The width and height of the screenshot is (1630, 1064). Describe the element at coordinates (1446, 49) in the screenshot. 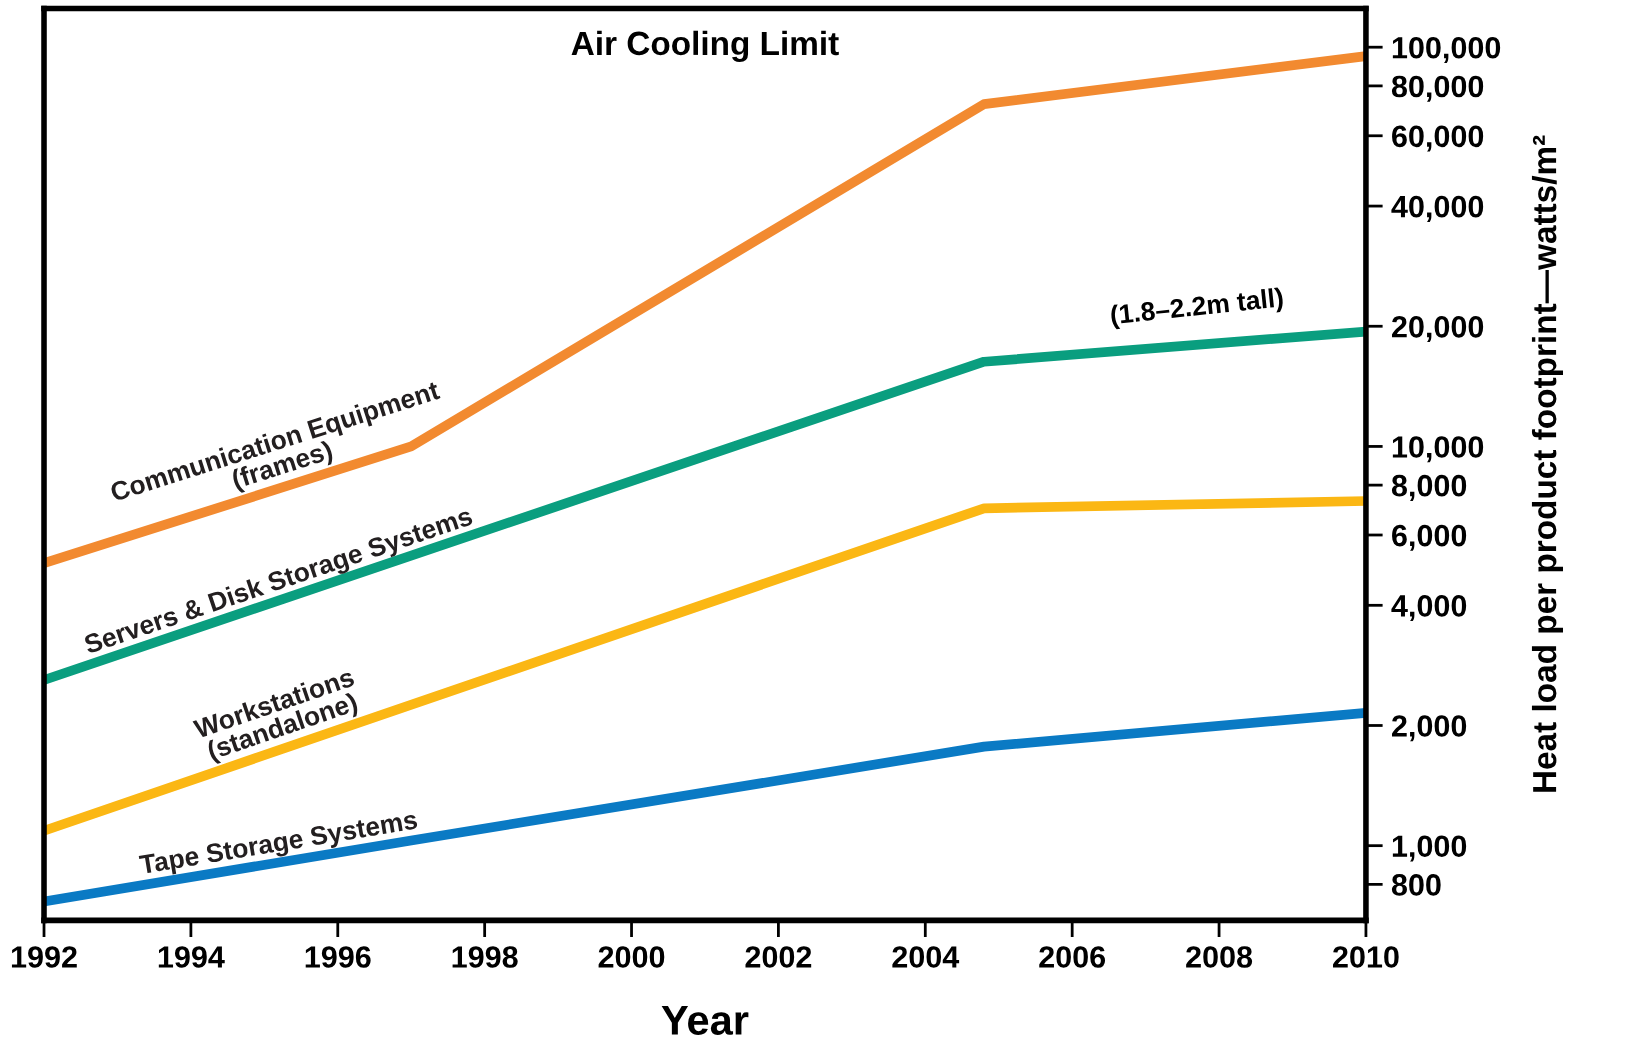

I see `y-tick-label: 100,000` at that location.